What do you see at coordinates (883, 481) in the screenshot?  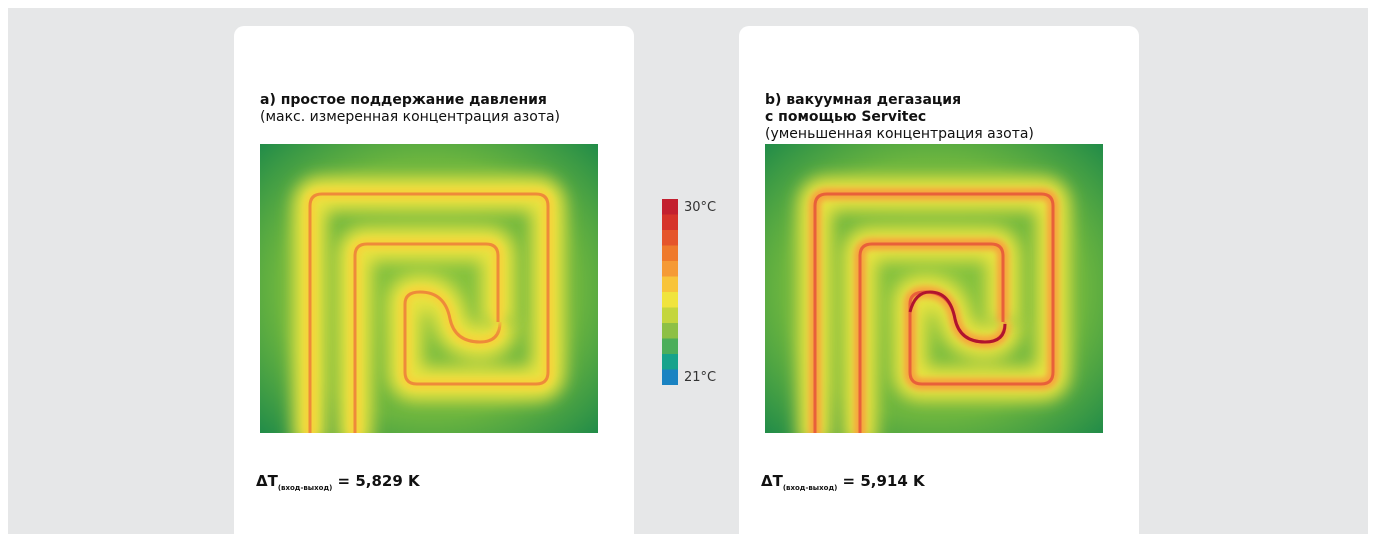 I see `delta-value: = 5,914 K` at bounding box center [883, 481].